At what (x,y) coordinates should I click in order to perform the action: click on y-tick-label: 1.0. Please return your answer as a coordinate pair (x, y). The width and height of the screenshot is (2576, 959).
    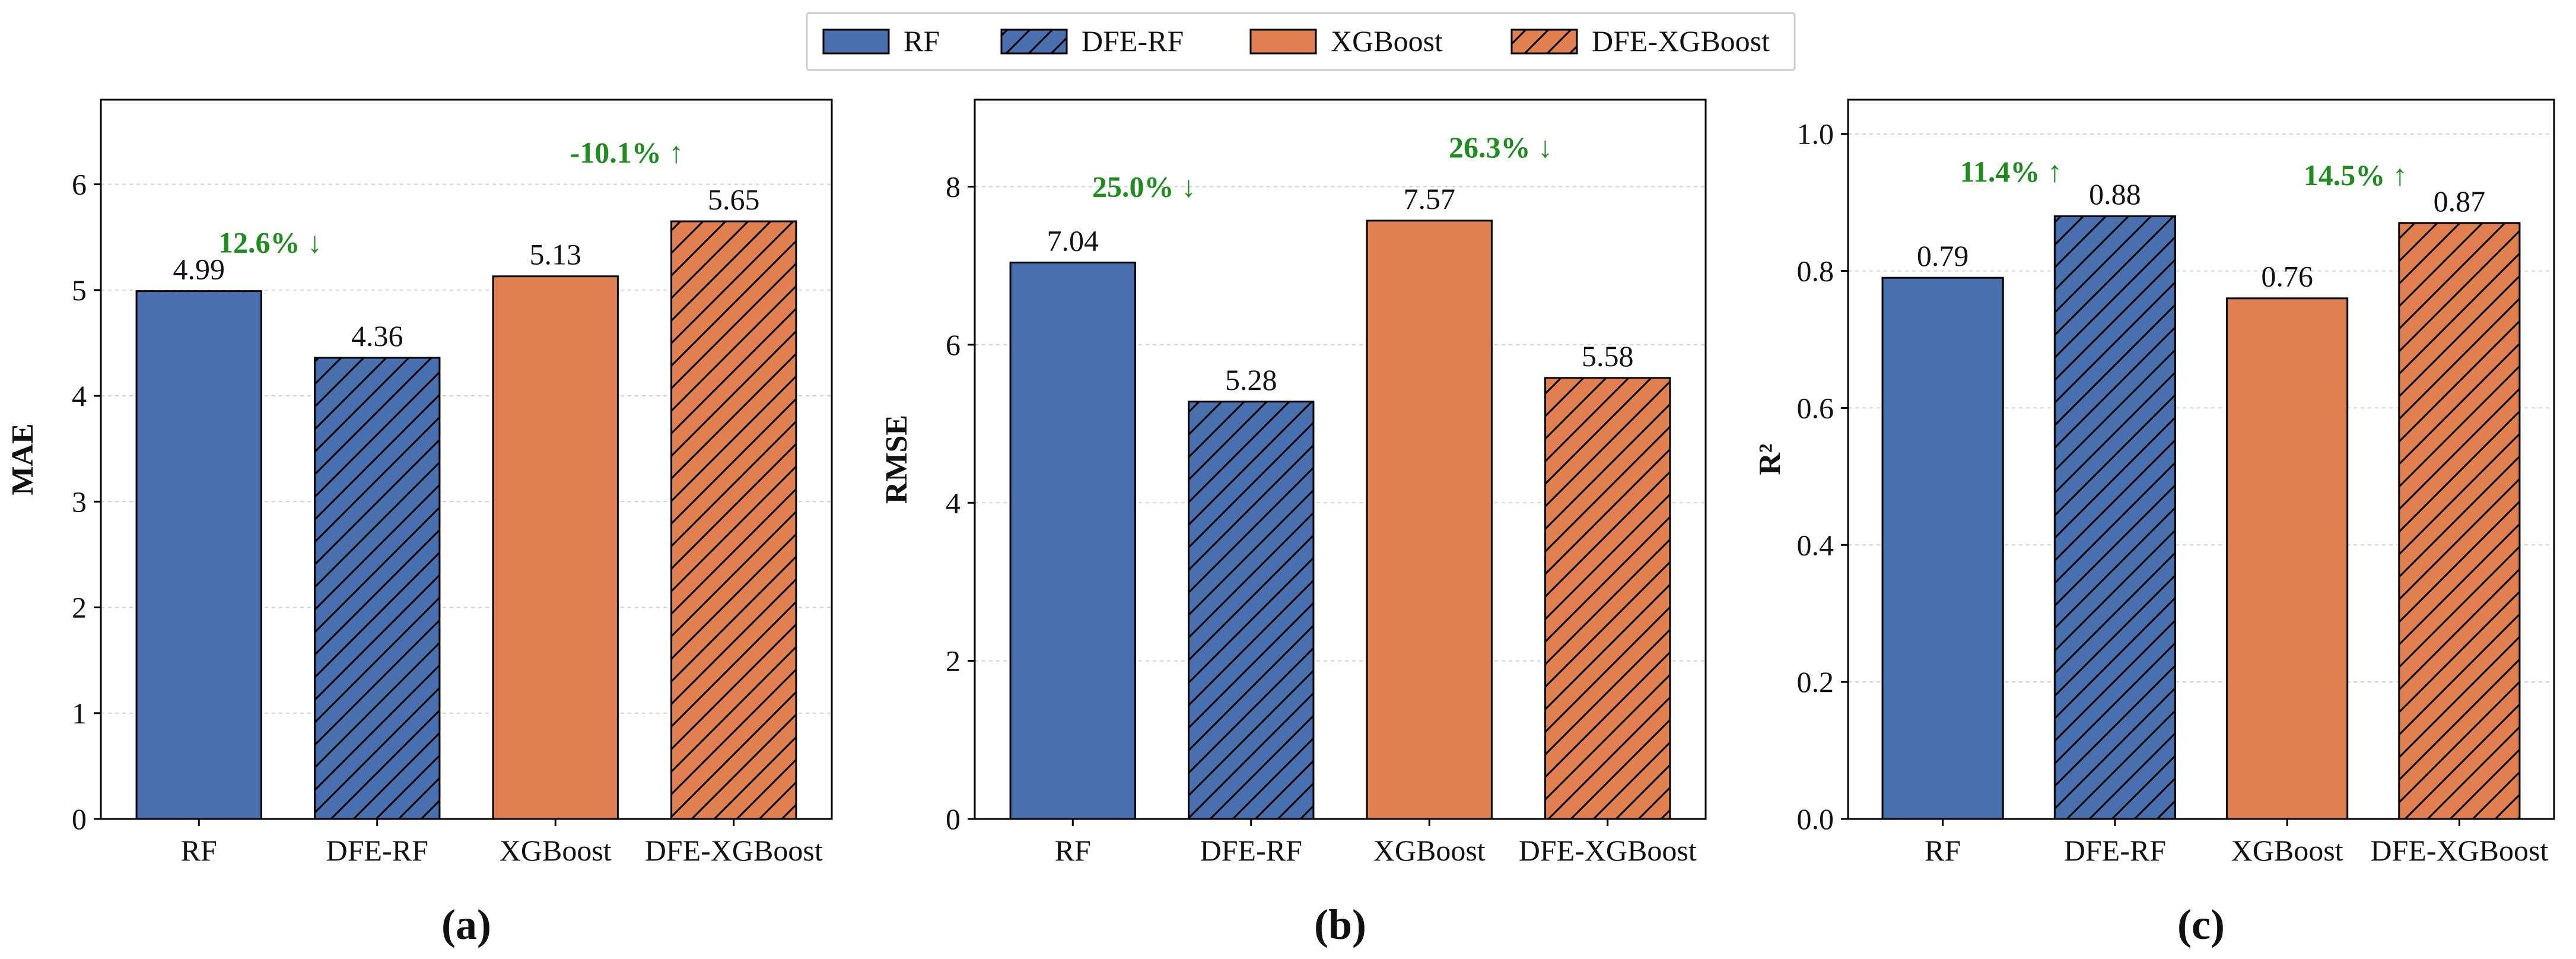
    Looking at the image, I should click on (1815, 134).